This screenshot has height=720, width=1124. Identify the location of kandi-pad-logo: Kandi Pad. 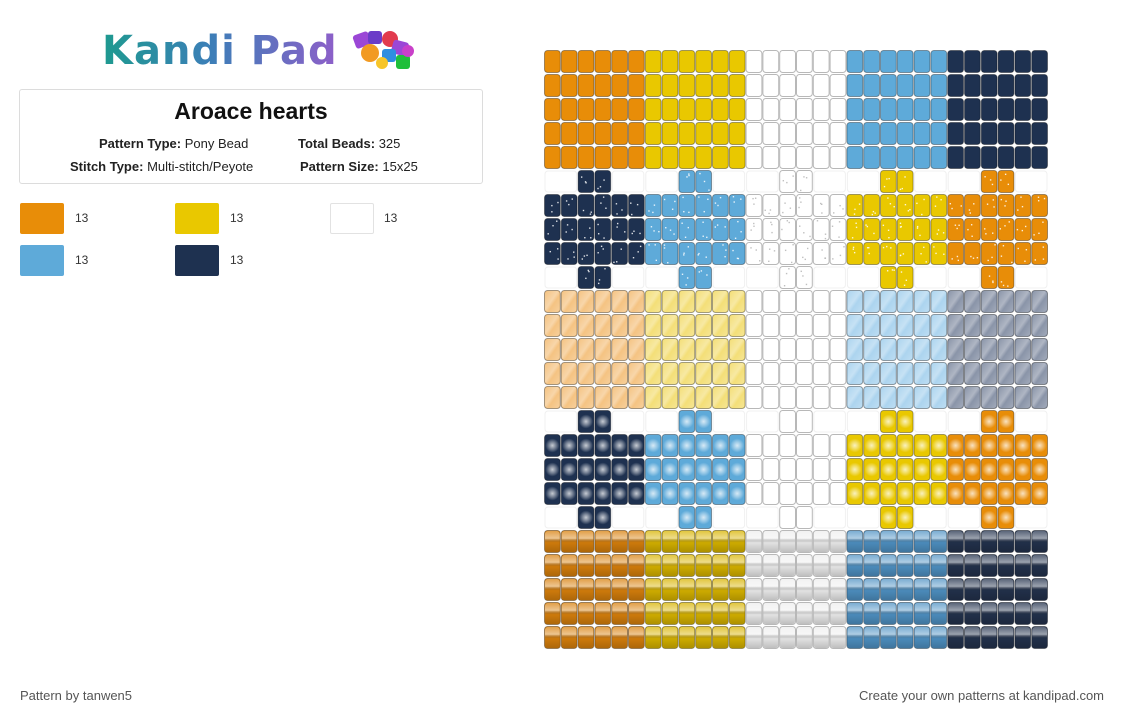
(262, 51).